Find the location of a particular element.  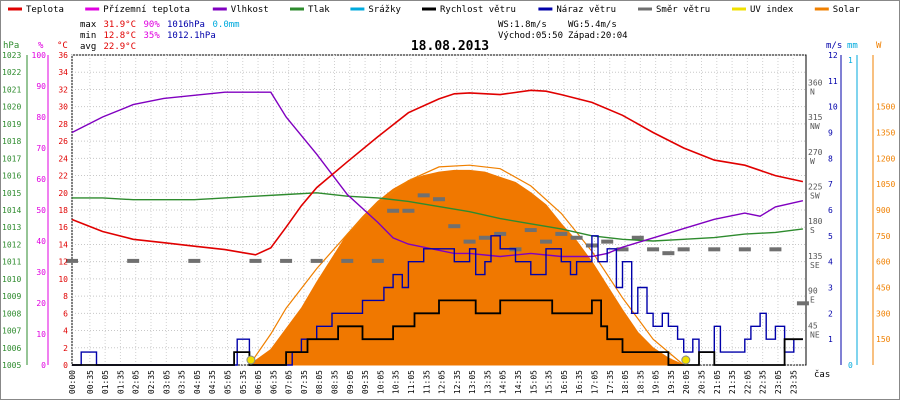

x-tick-label: 16:05 is located at coordinates (564, 382).